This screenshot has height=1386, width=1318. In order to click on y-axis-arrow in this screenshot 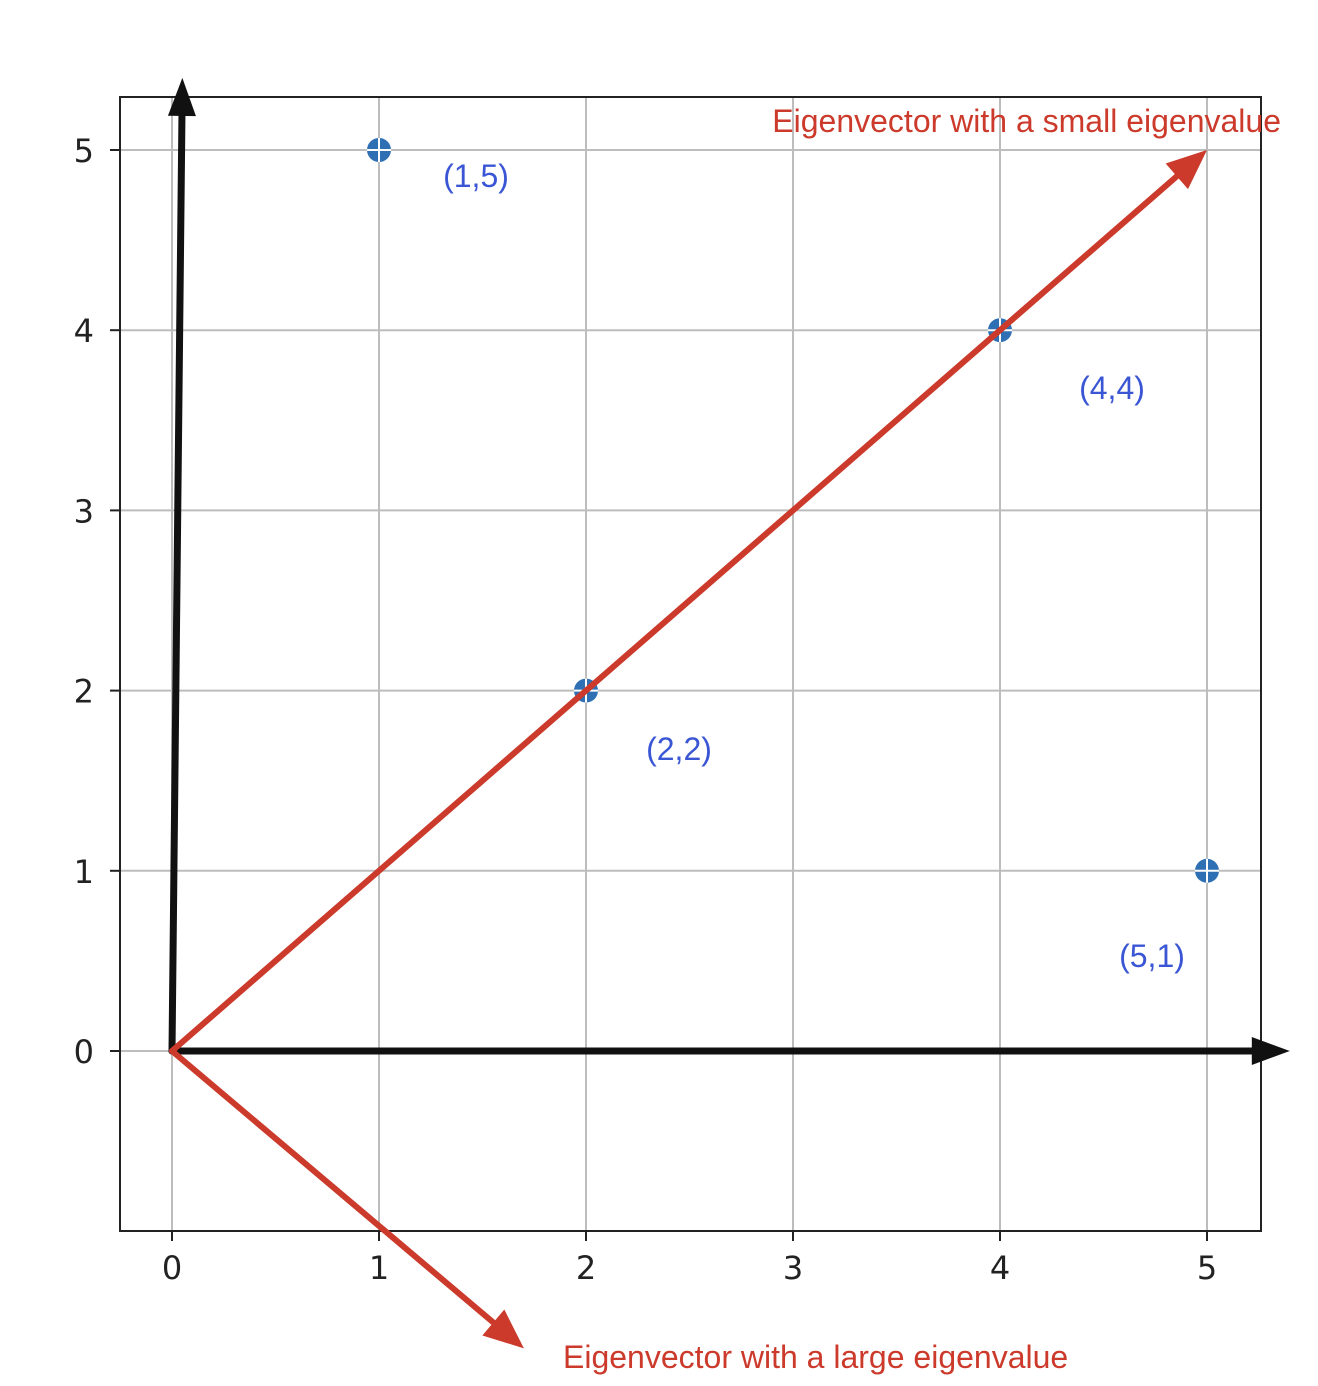, I will do `click(181, 566)`.